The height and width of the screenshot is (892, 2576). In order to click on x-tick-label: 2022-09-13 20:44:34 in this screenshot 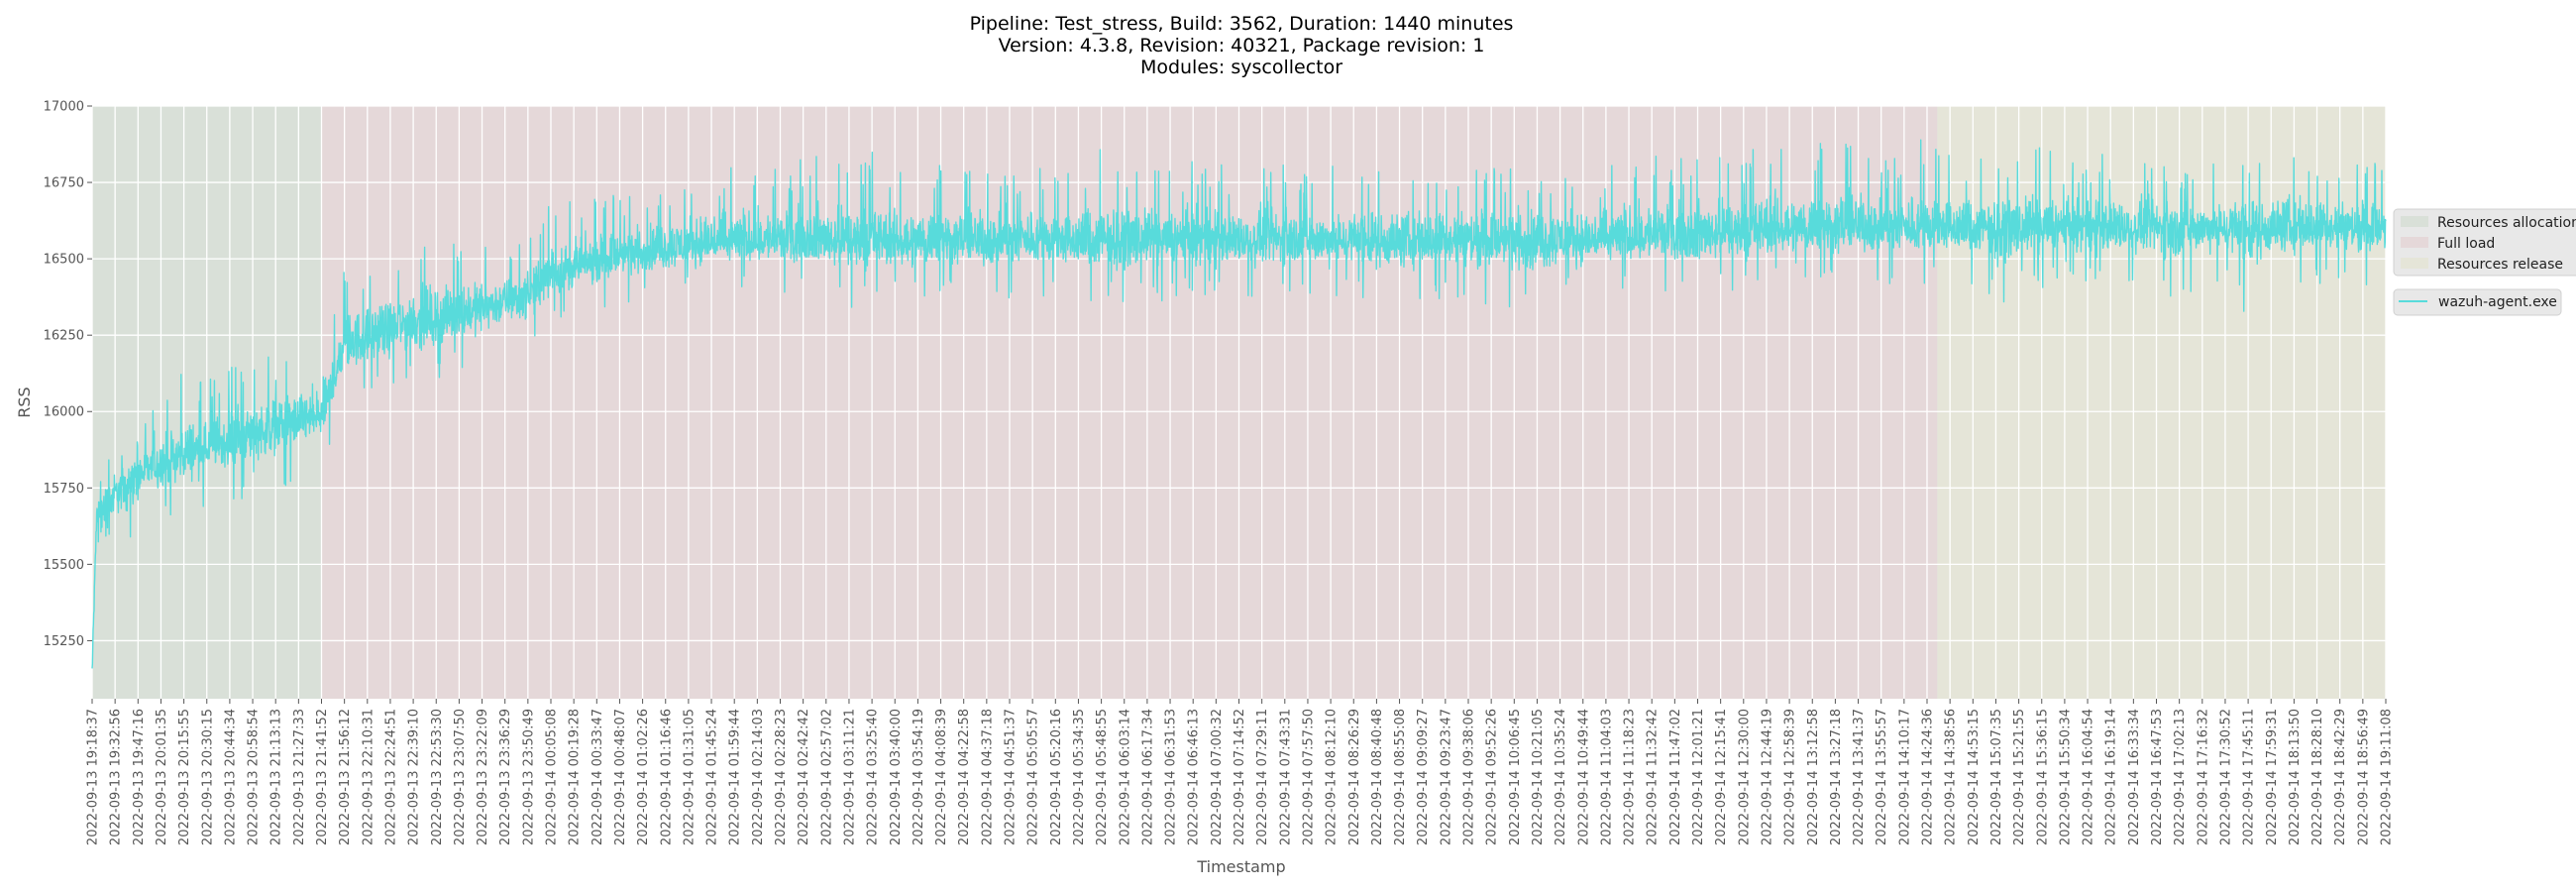, I will do `click(230, 777)`.